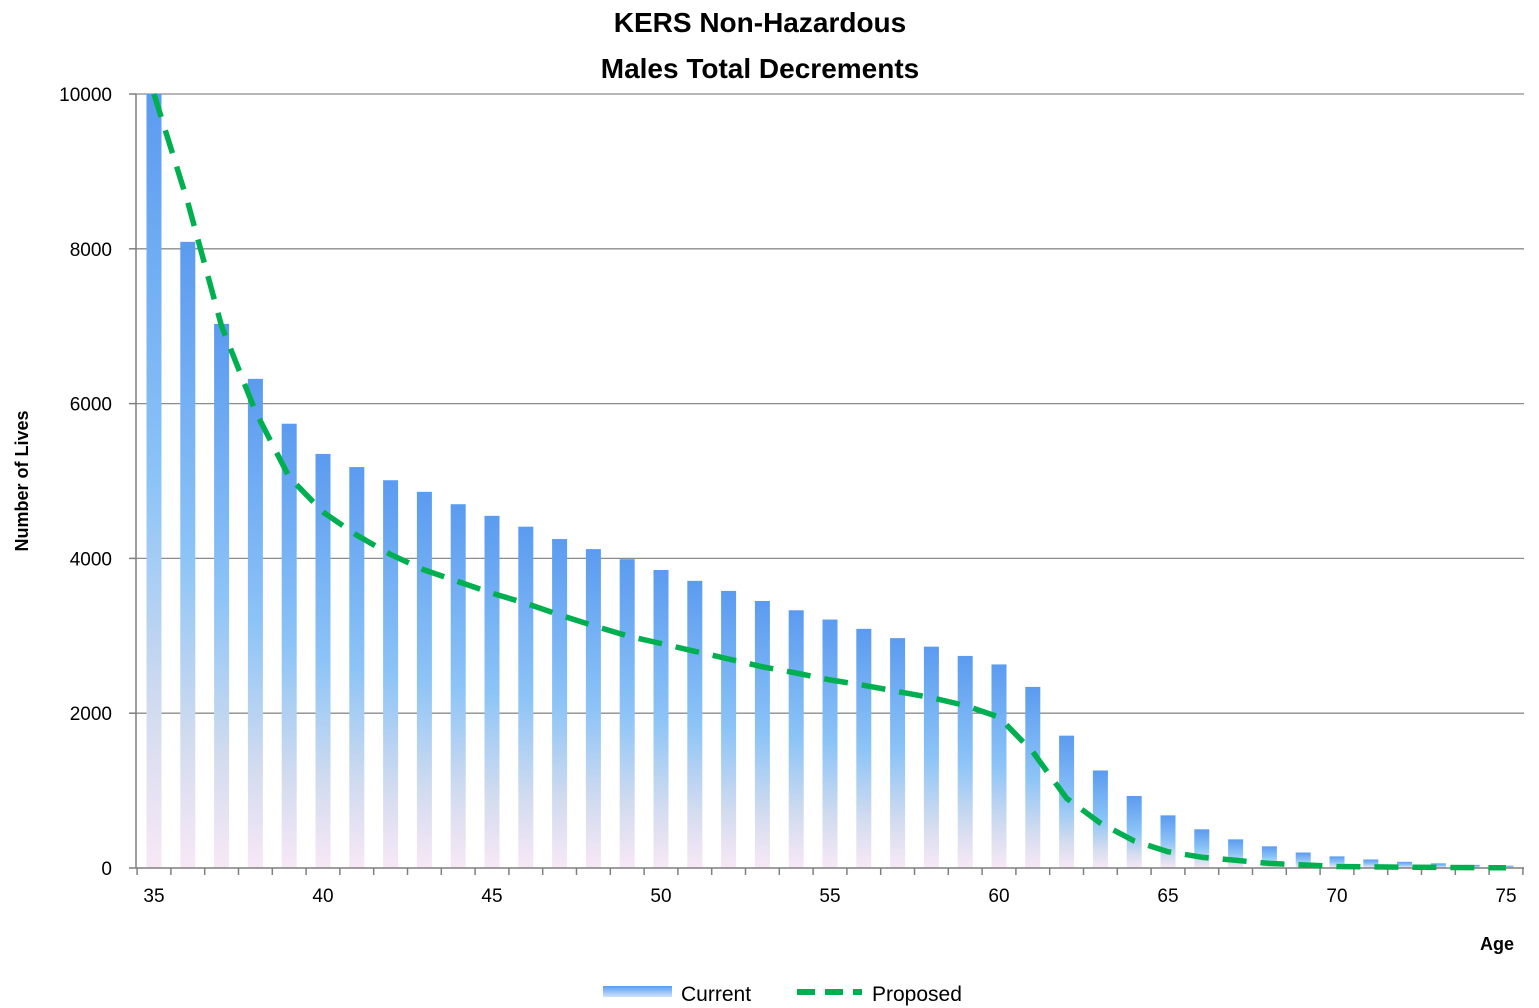 Image resolution: width=1539 pixels, height=1008 pixels. I want to click on legend-current-label: Current, so click(716, 994).